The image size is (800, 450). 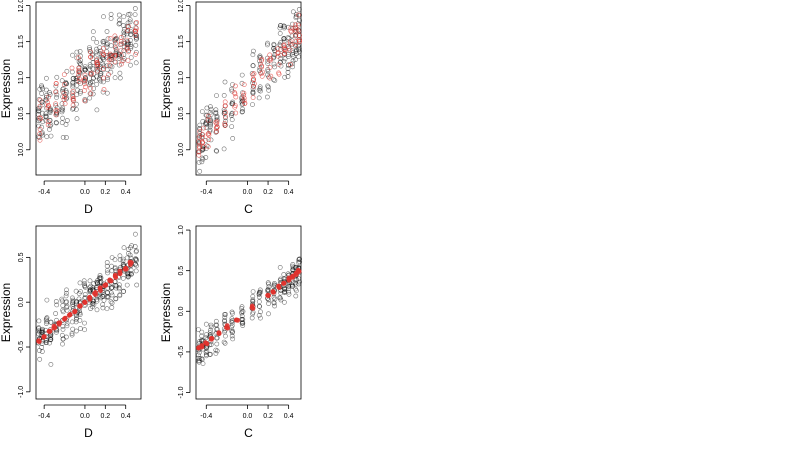 I want to click on y-tick-label: 10.5, so click(x=181, y=114).